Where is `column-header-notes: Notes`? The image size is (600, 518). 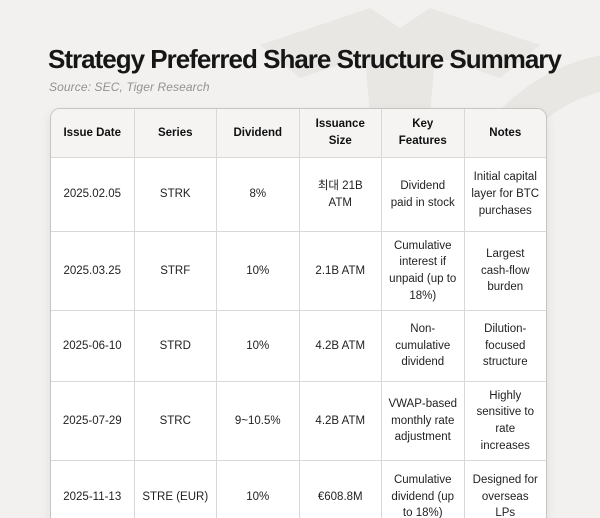
column-header-notes: Notes is located at coordinates (504, 133).